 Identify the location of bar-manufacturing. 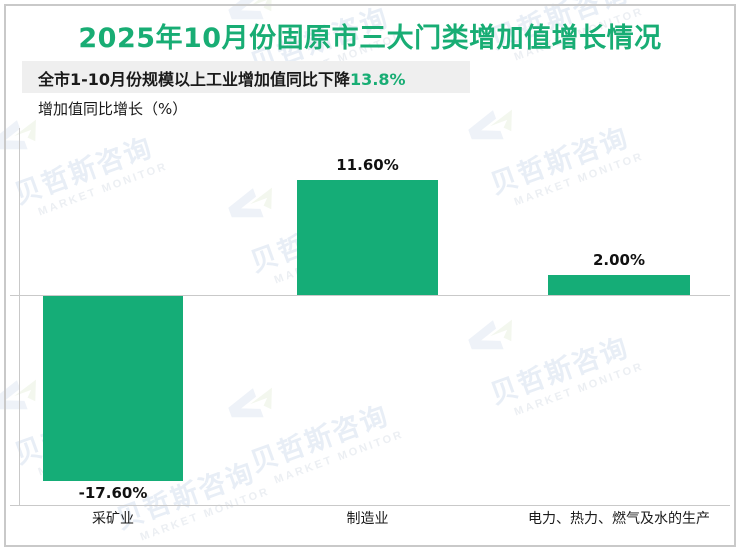
(367, 237).